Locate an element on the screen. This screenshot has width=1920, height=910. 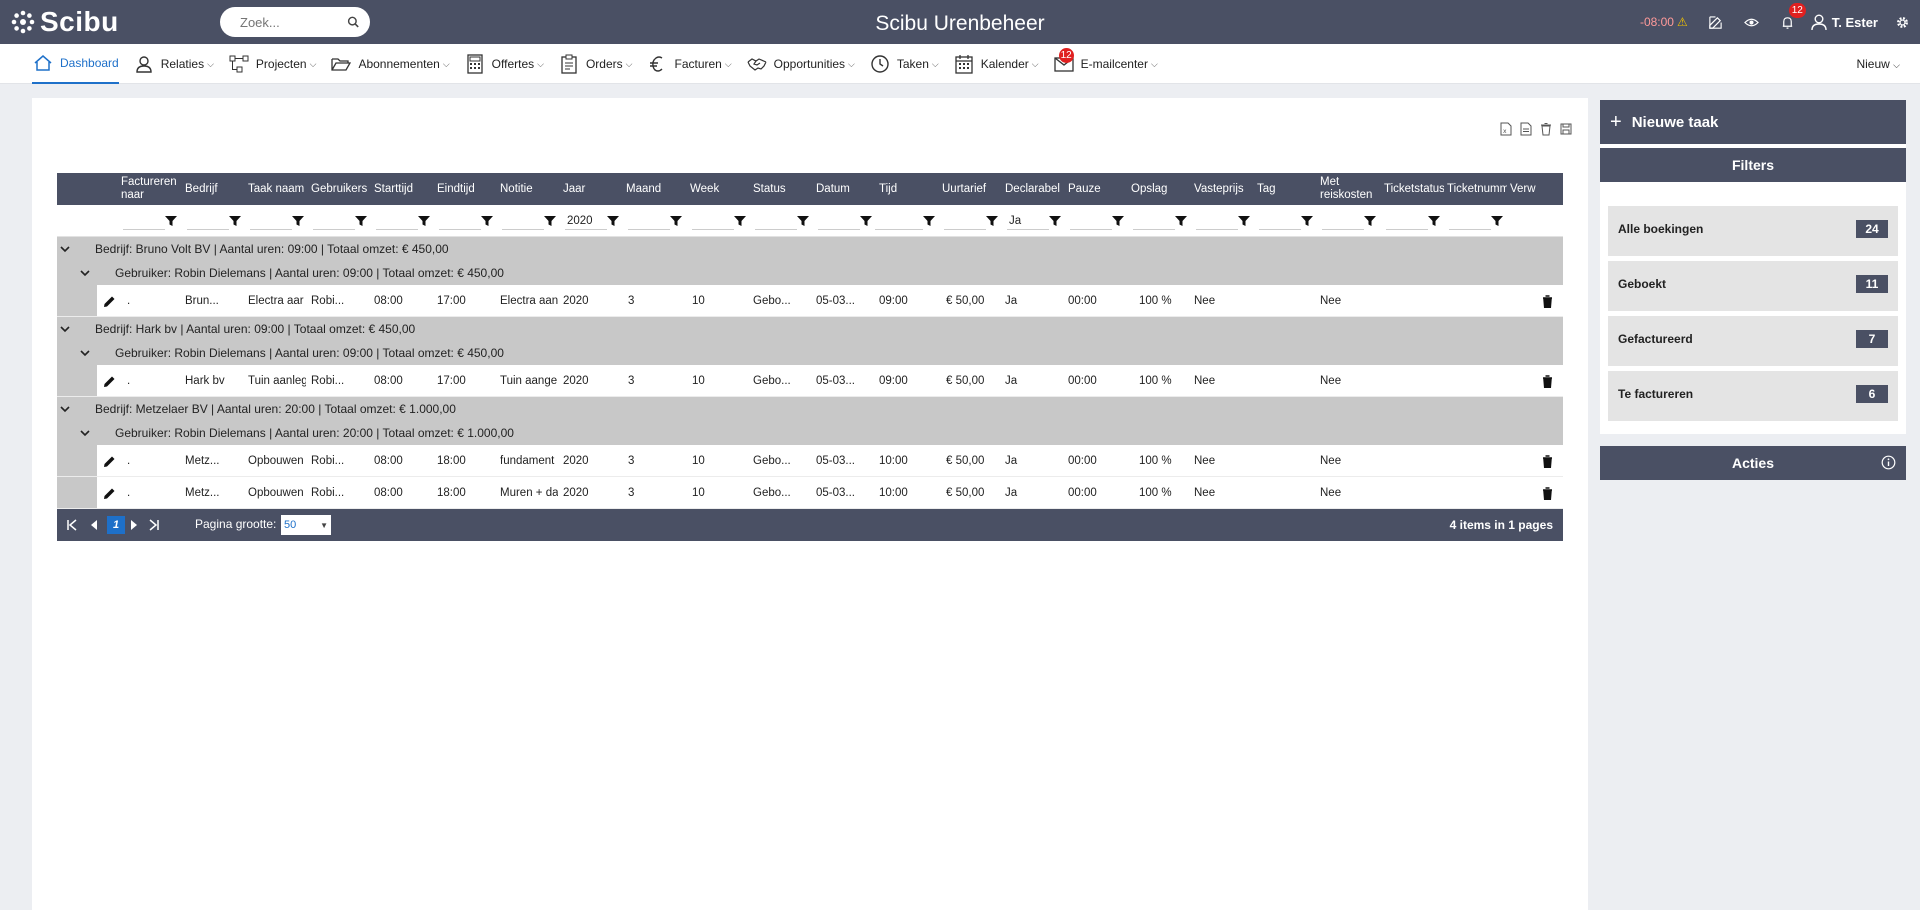
export-excel-icon: x is located at coordinates (1507, 129).